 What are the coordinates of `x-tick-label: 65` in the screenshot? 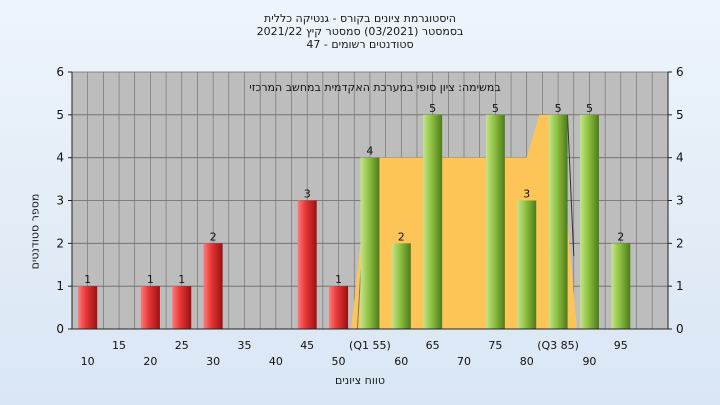 It's located at (433, 345).